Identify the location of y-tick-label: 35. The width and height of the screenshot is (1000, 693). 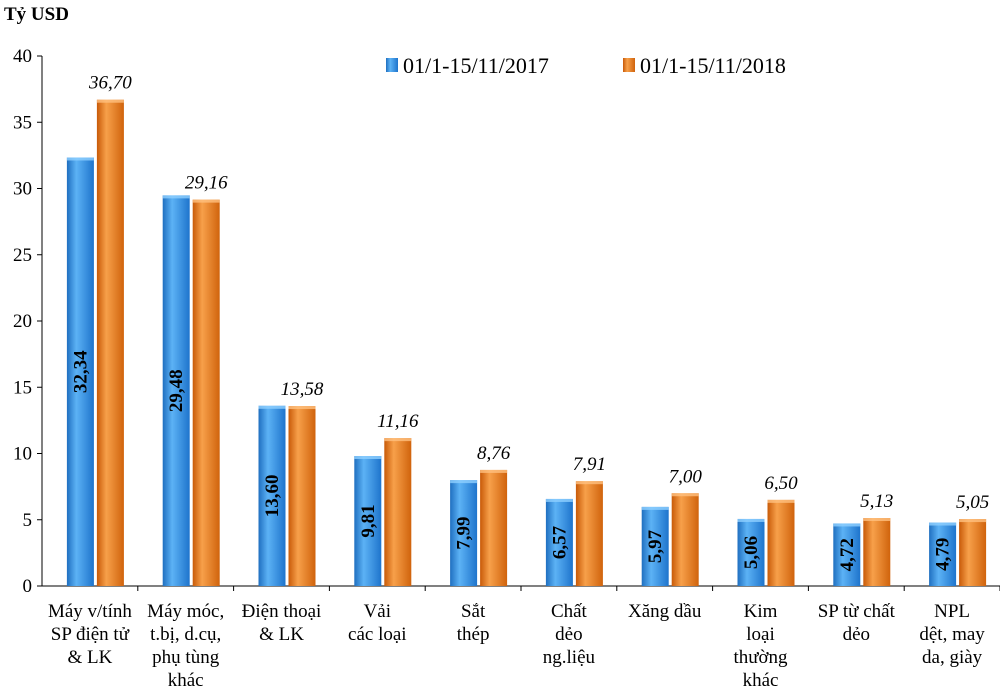
(22, 122).